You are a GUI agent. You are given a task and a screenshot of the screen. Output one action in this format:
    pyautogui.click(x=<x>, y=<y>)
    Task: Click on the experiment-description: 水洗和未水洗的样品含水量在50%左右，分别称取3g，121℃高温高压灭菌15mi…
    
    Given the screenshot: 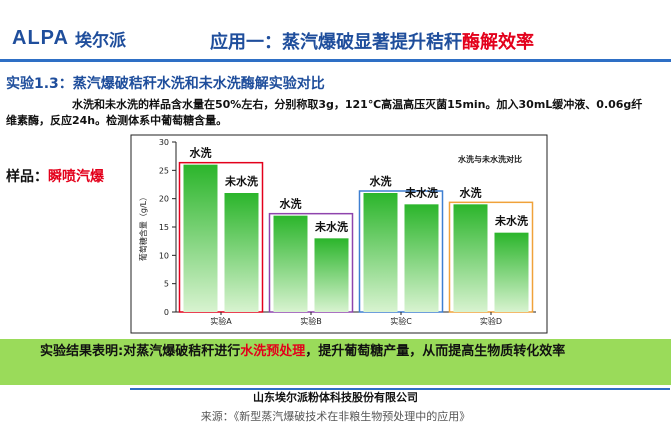 What is the action you would take?
    pyautogui.click(x=326, y=113)
    